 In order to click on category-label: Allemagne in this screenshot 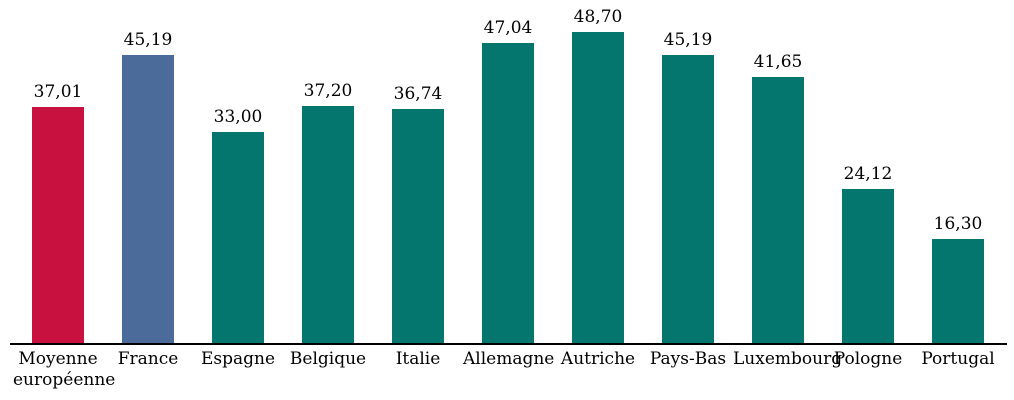, I will do `click(509, 359)`.